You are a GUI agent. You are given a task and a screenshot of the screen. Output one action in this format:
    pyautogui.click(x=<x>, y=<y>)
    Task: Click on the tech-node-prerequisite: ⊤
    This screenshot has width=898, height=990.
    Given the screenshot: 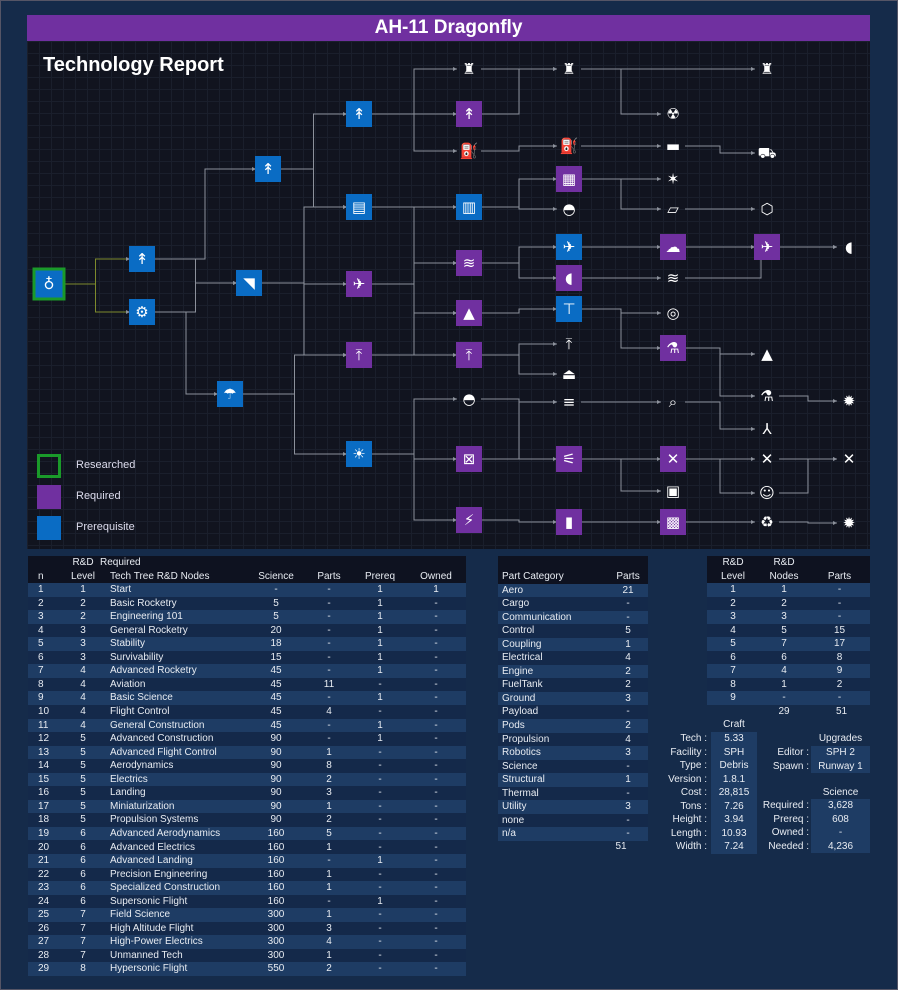 What is the action you would take?
    pyautogui.click(x=569, y=309)
    